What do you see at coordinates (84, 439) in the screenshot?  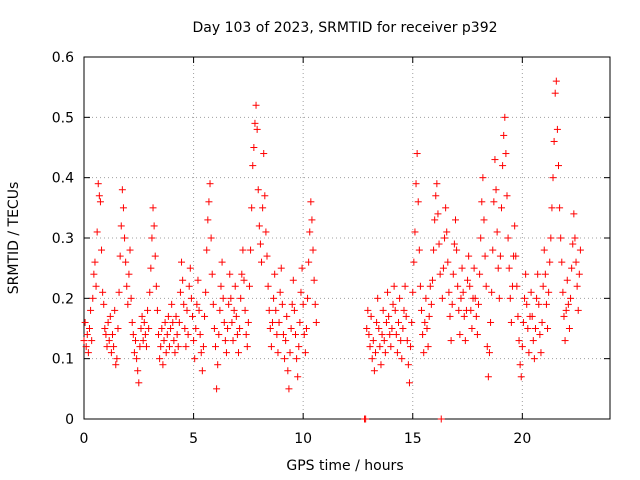 I see `x-tick-label: 0` at bounding box center [84, 439].